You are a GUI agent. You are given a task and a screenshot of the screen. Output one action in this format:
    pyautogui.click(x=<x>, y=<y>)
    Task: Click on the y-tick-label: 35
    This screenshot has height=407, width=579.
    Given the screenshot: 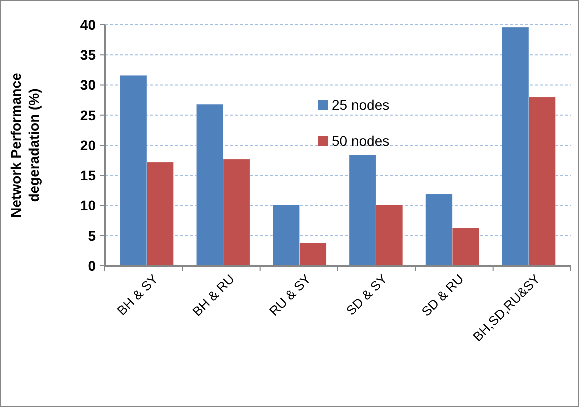 What is the action you would take?
    pyautogui.click(x=88, y=55)
    